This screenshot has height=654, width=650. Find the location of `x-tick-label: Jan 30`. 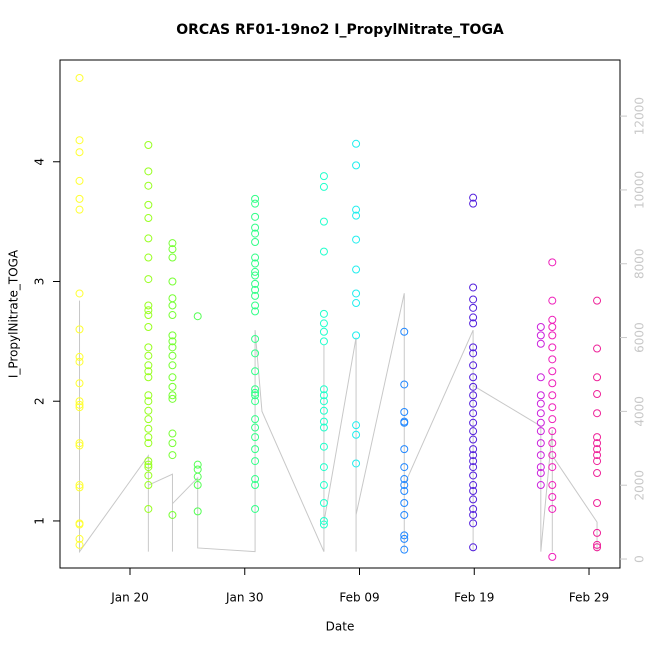

x-tick-label: Jan 30 is located at coordinates (244, 598).